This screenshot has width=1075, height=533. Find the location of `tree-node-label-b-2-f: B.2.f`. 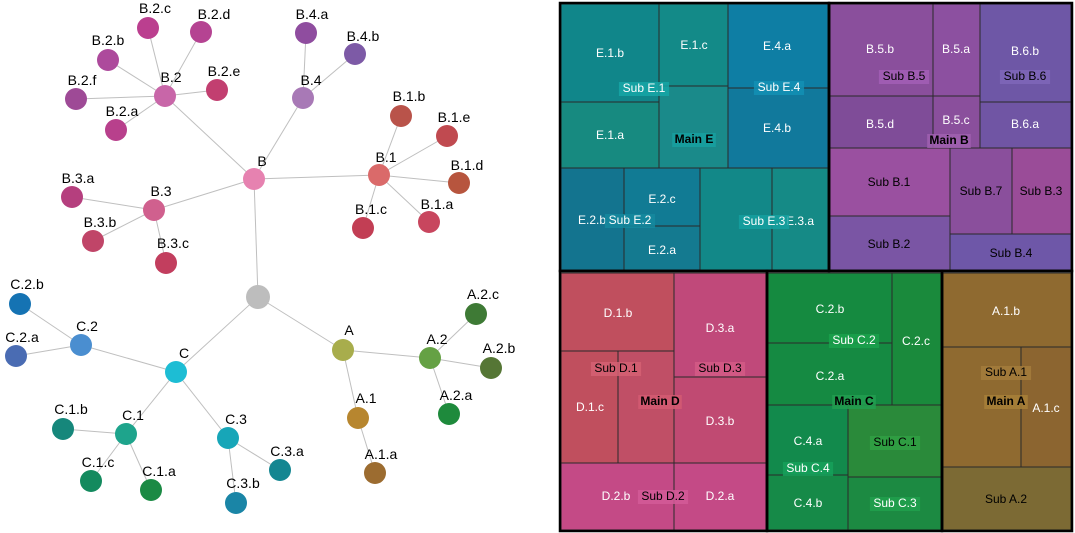

tree-node-label-b-2-f: B.2.f is located at coordinates (82, 80).